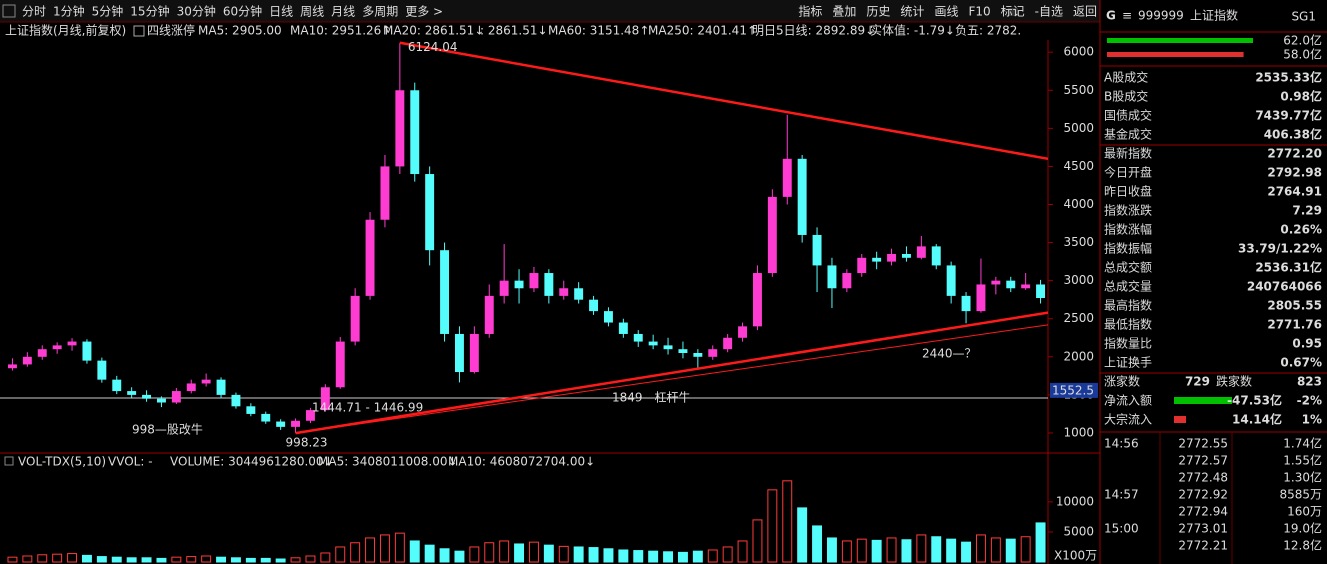 This screenshot has width=1327, height=564. What do you see at coordinates (878, 12) in the screenshot?
I see `tool-button: 历史` at bounding box center [878, 12].